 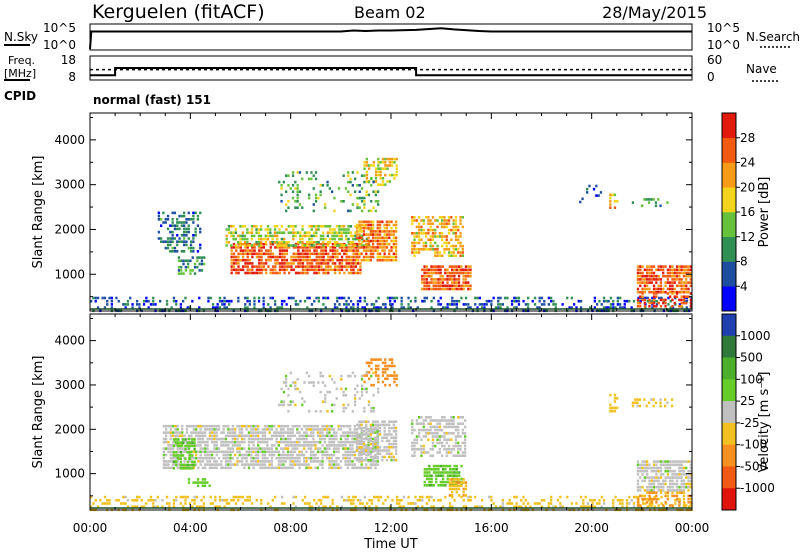 What do you see at coordinates (729, 249) in the screenshot?
I see `colorbar-segment` at bounding box center [729, 249].